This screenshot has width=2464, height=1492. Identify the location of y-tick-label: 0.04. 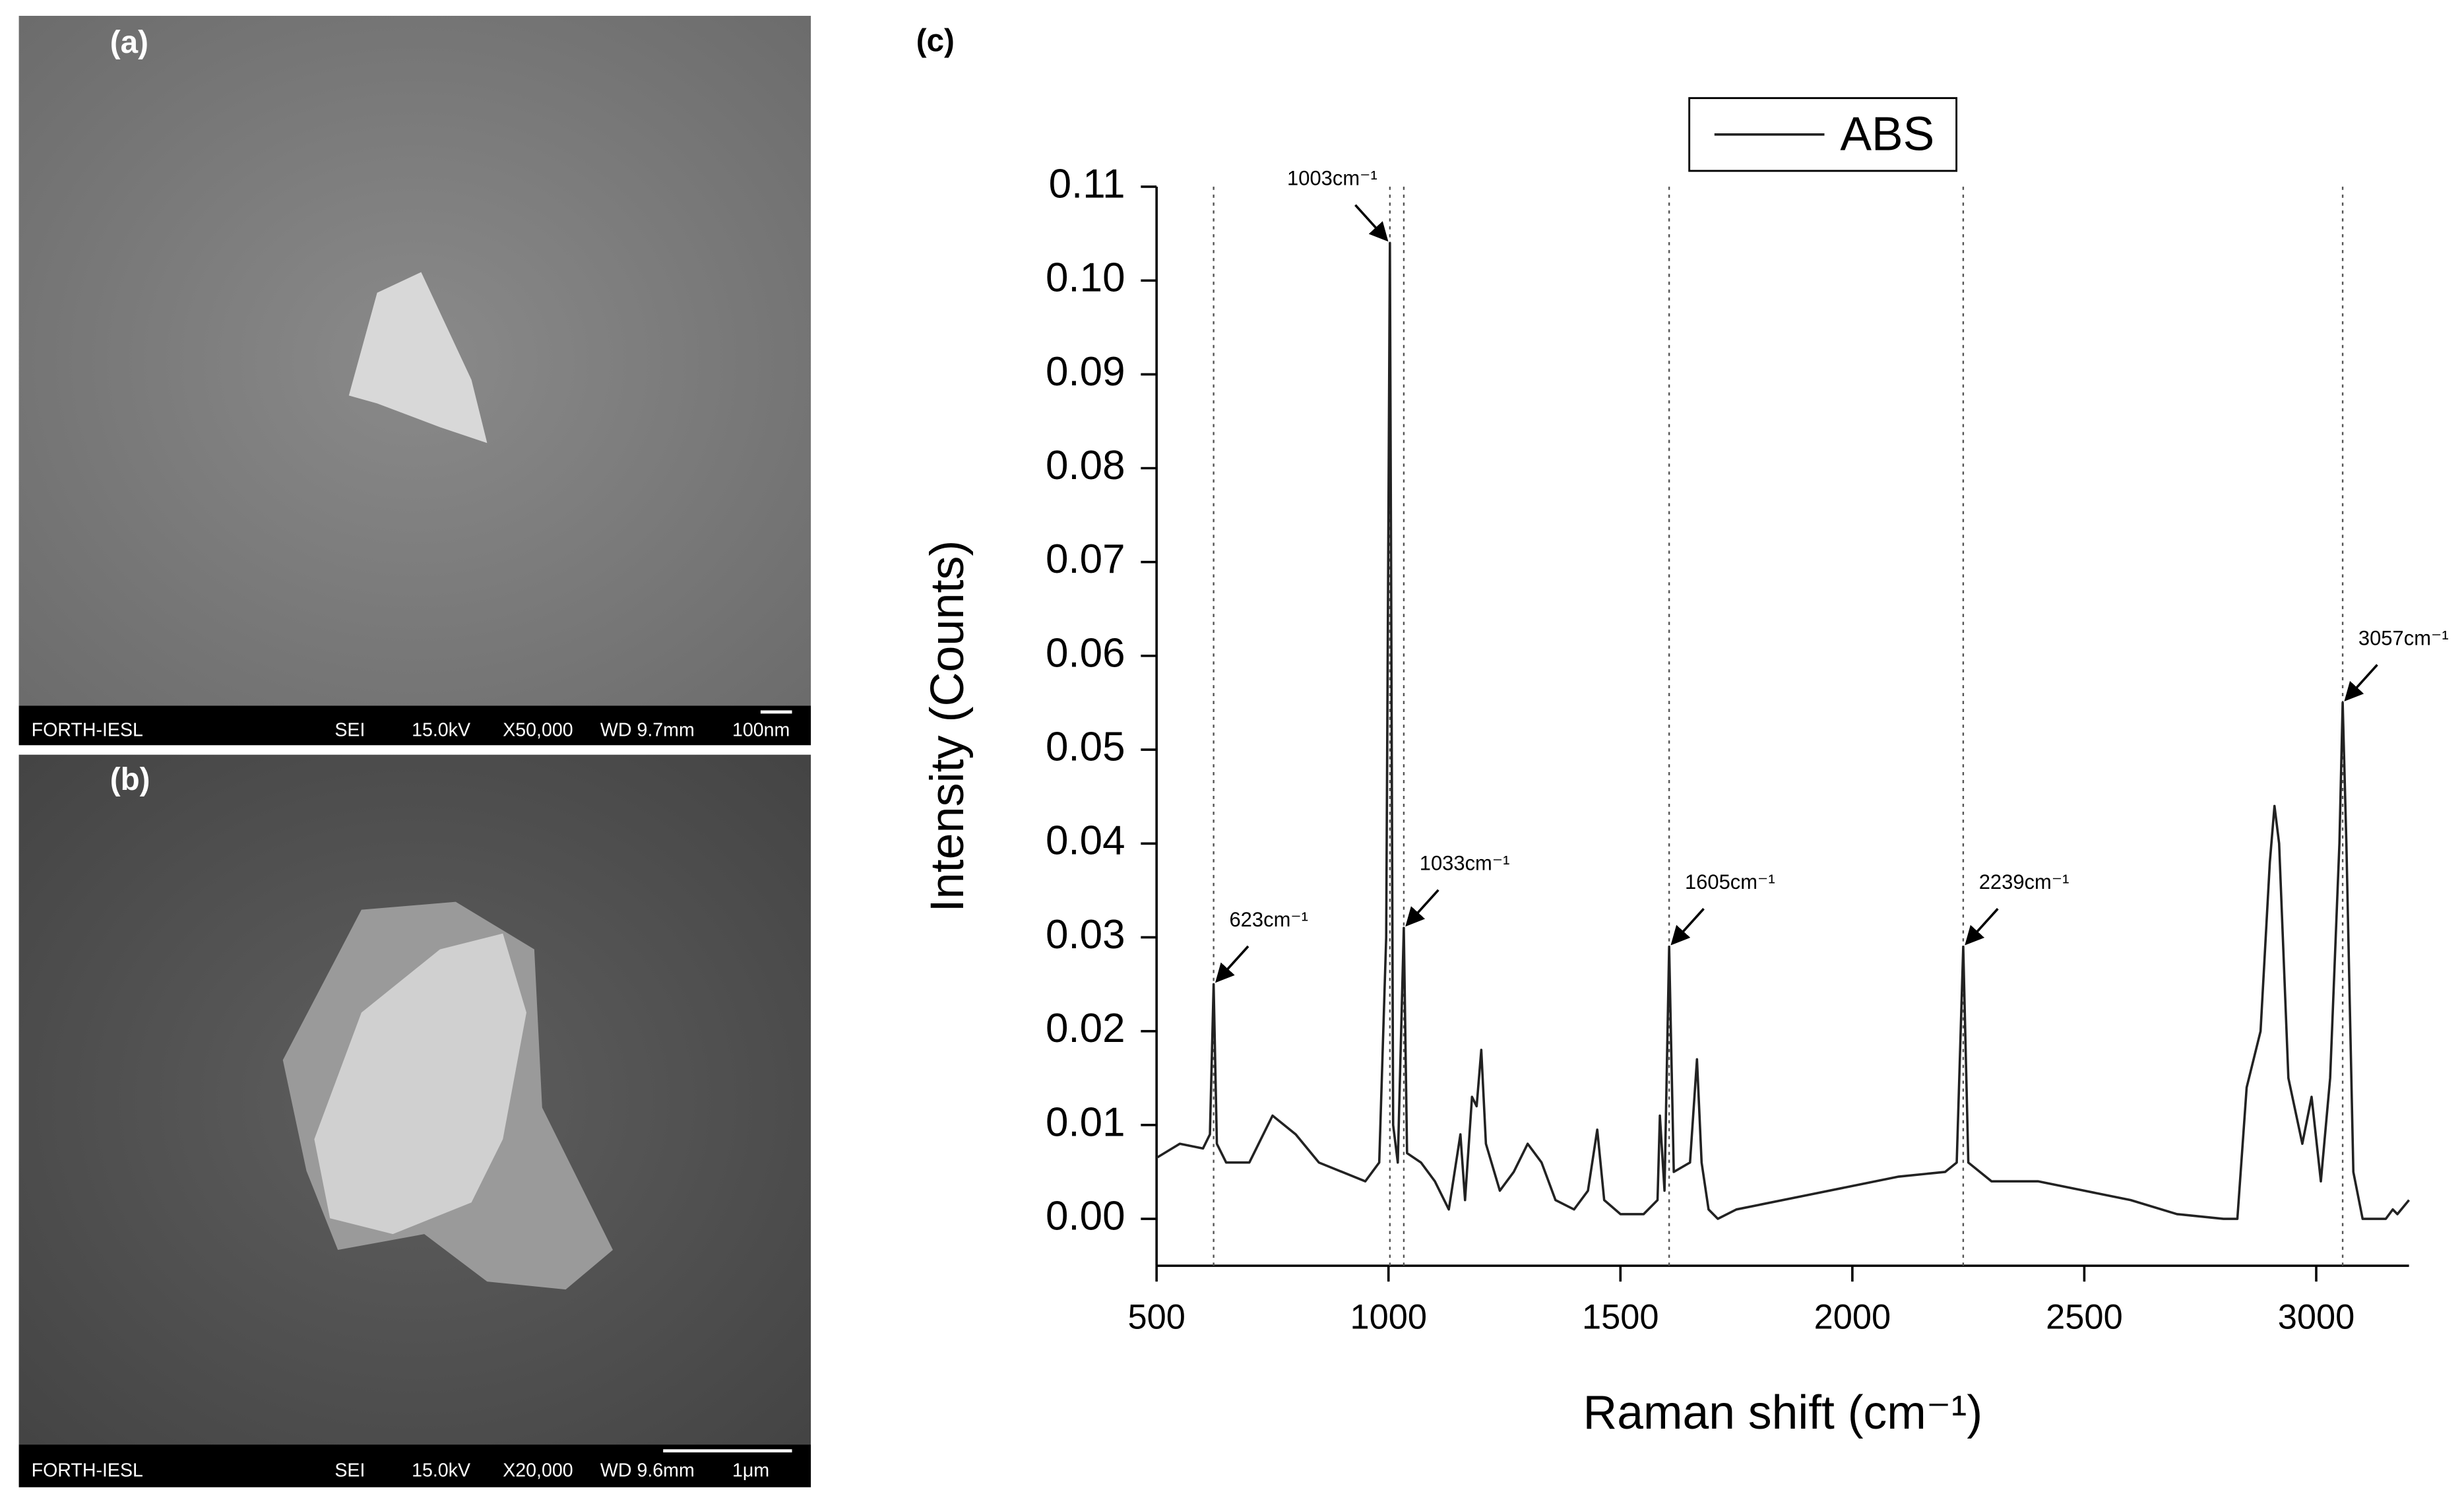
(1085, 841).